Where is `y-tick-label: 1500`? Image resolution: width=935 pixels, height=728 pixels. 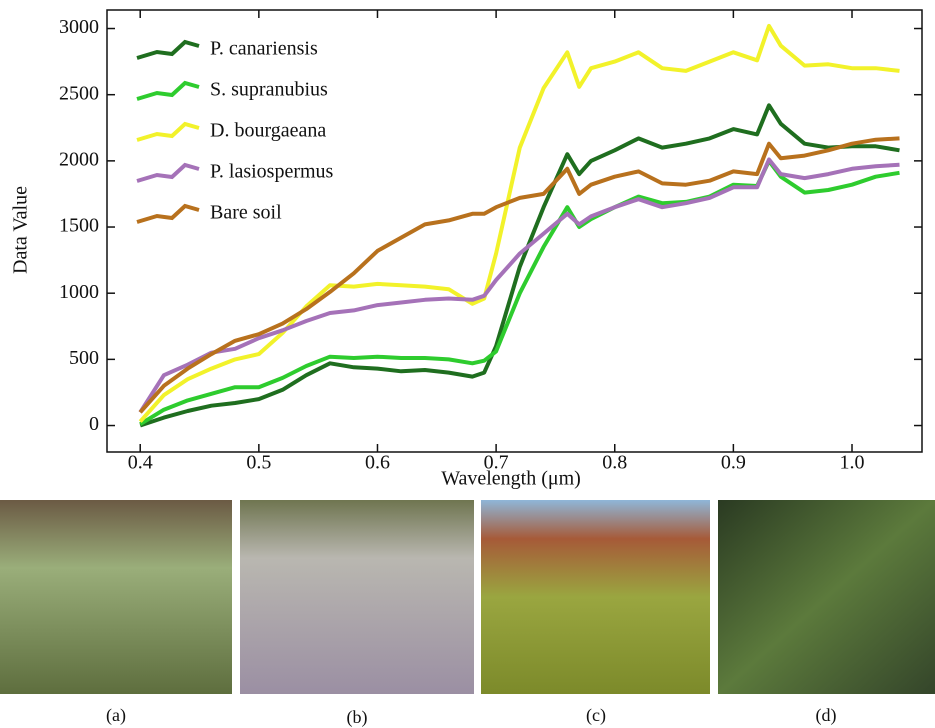
y-tick-label: 1500 is located at coordinates (79, 226).